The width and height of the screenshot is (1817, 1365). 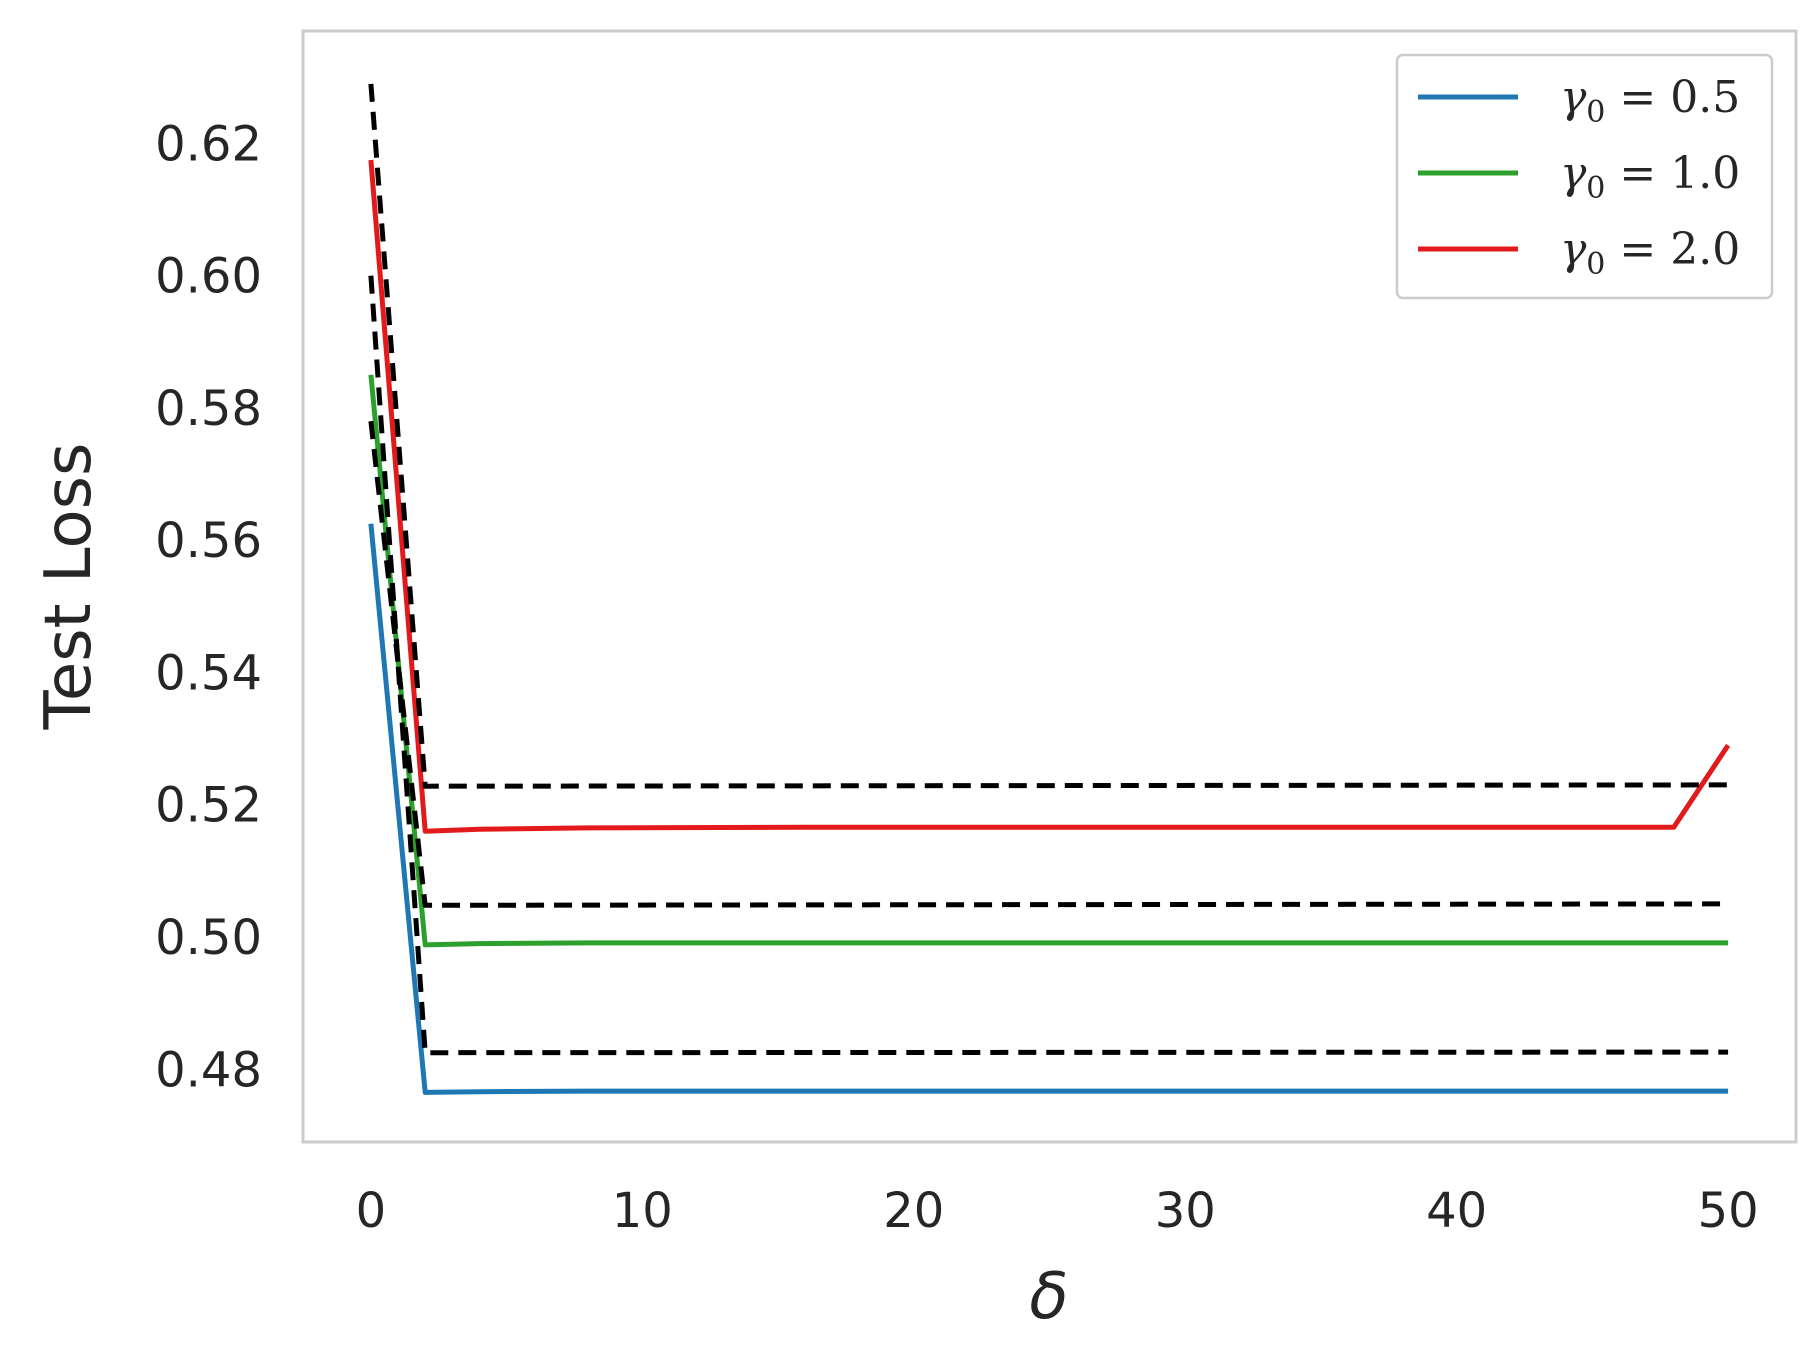 What do you see at coordinates (1456, 1211) in the screenshot?
I see `x-tick-label: 40` at bounding box center [1456, 1211].